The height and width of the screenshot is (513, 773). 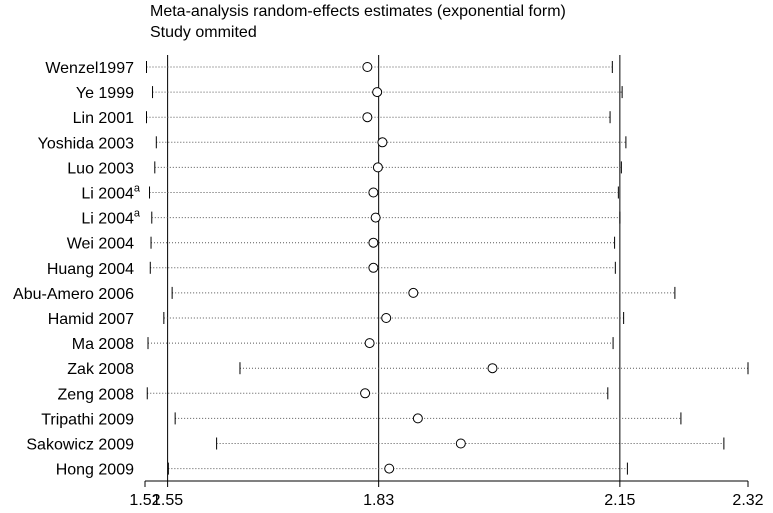 What do you see at coordinates (95, 470) in the screenshot?
I see `study-label: Hong 2009` at bounding box center [95, 470].